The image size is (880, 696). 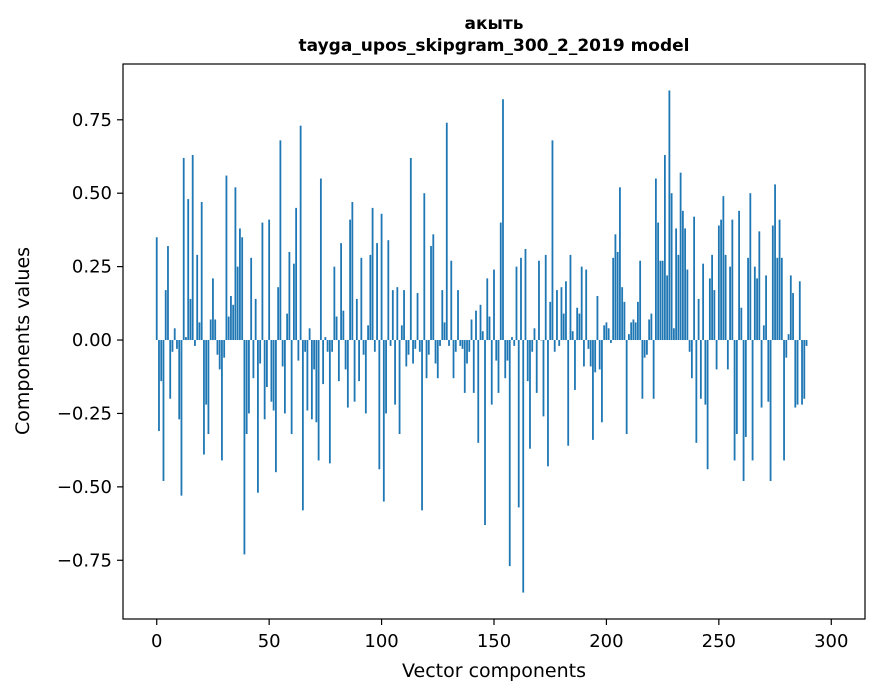 What do you see at coordinates (92, 267) in the screenshot?
I see `y-tick-label: 0.25` at bounding box center [92, 267].